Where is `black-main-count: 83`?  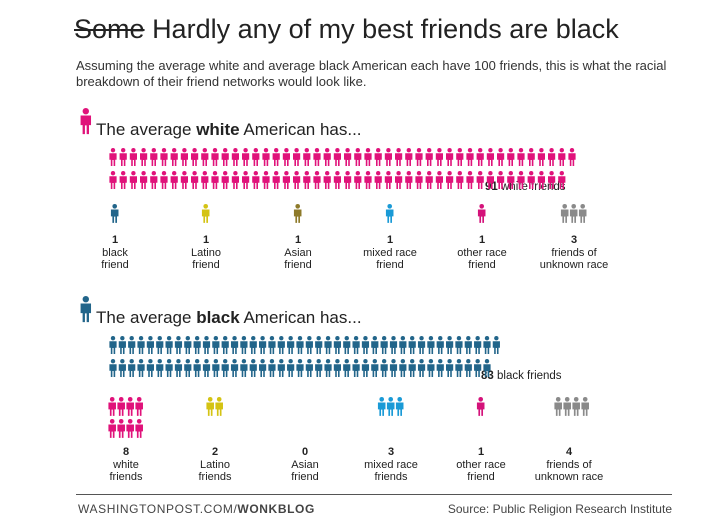 black-main-count: 83 is located at coordinates (487, 376).